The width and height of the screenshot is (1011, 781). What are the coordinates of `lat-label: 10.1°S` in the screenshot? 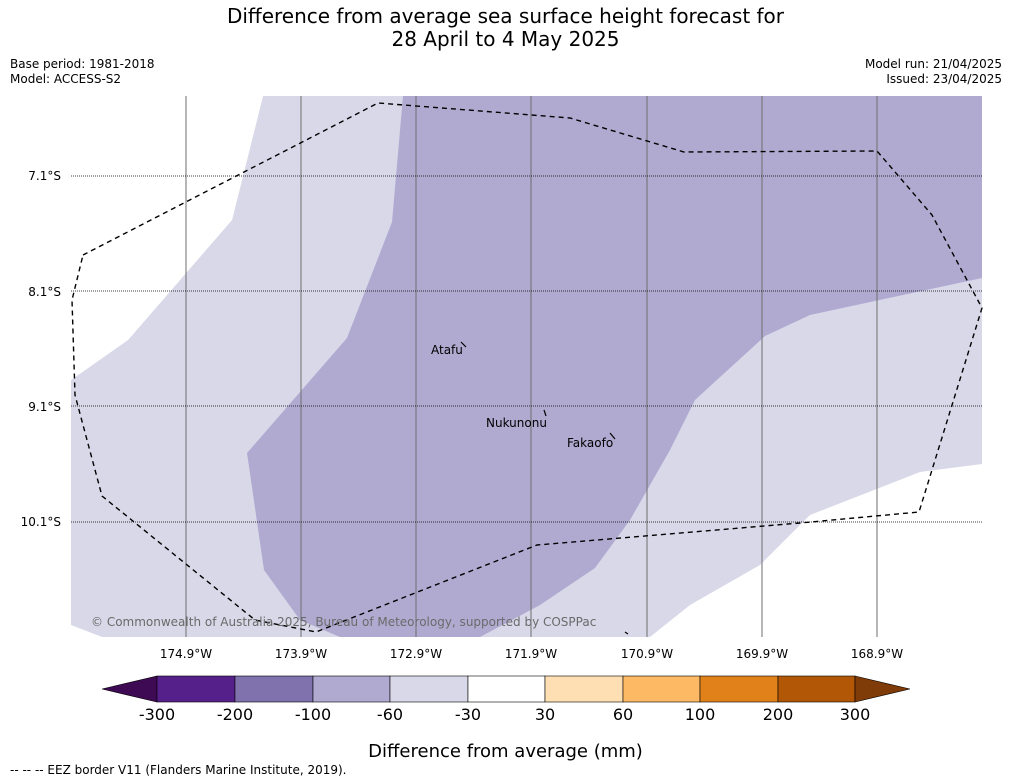 It's located at (41, 522).